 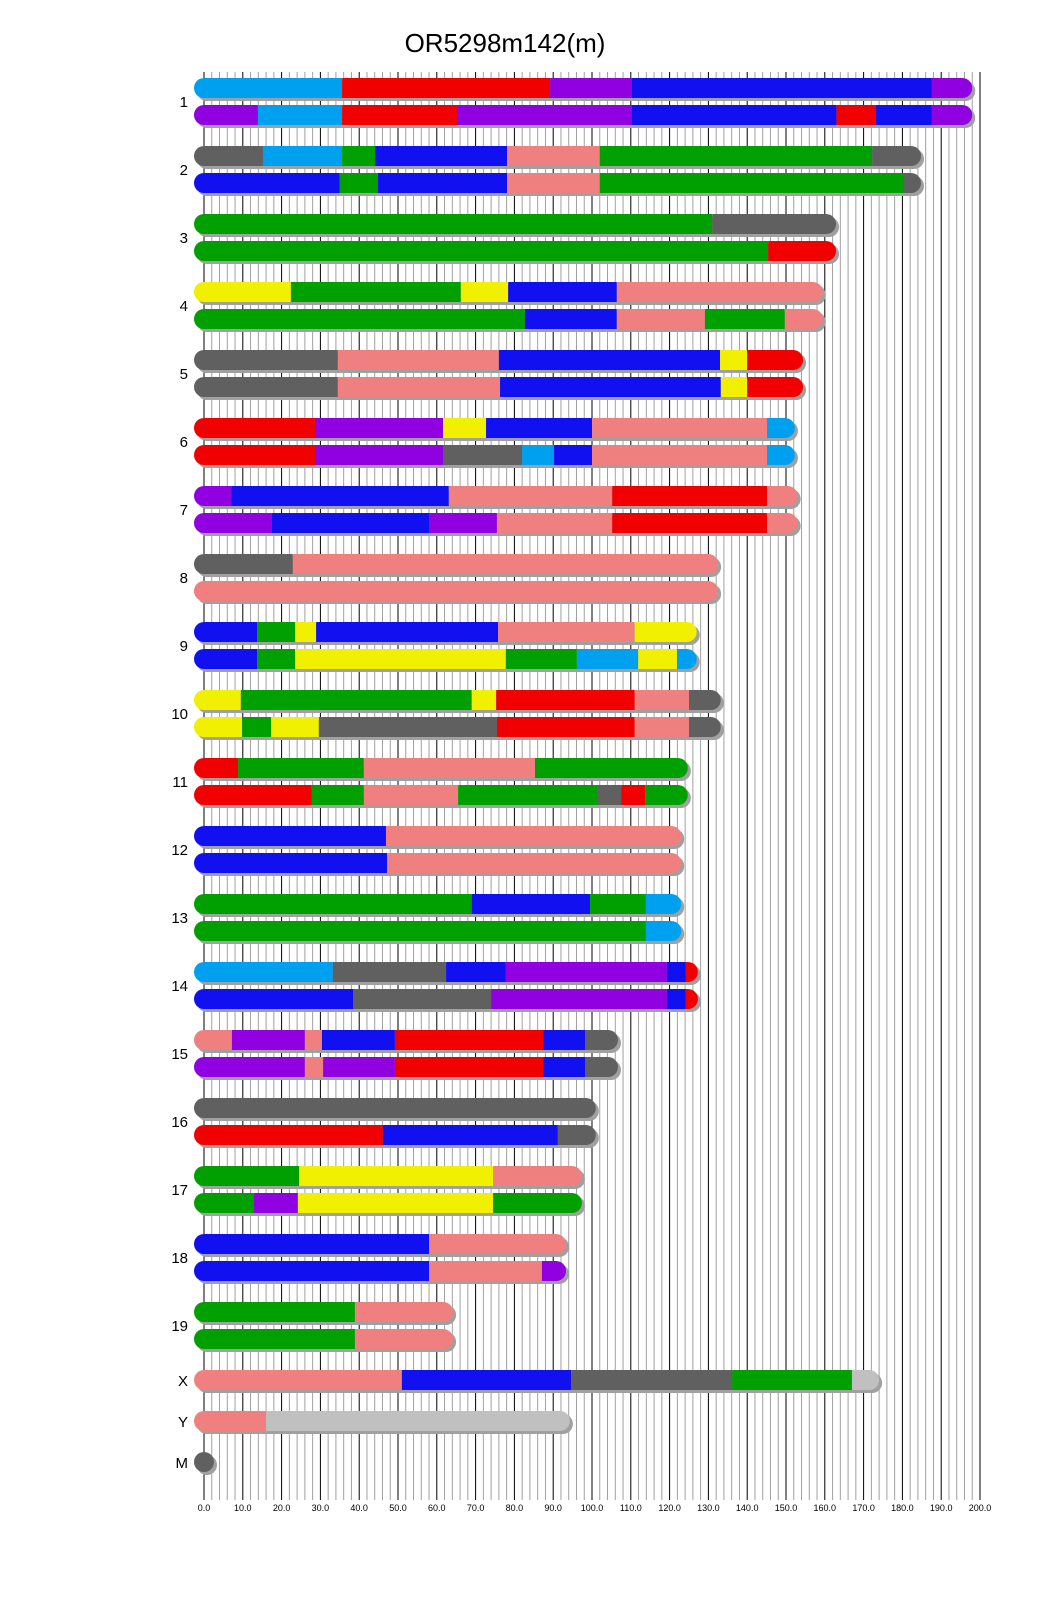 I want to click on chromosome-label: 4, so click(x=184, y=306).